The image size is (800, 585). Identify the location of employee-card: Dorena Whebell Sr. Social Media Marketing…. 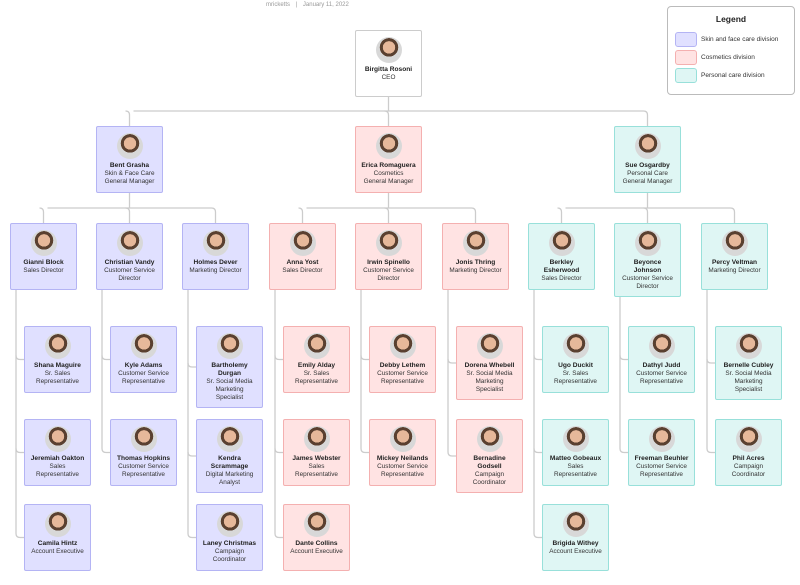
(489, 363).